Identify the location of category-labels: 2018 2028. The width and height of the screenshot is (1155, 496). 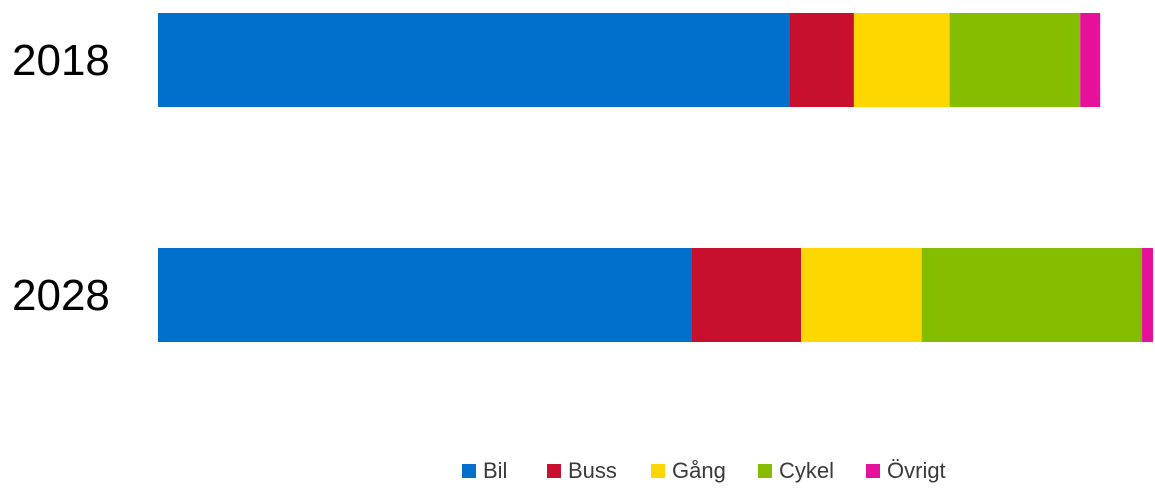
(61, 178).